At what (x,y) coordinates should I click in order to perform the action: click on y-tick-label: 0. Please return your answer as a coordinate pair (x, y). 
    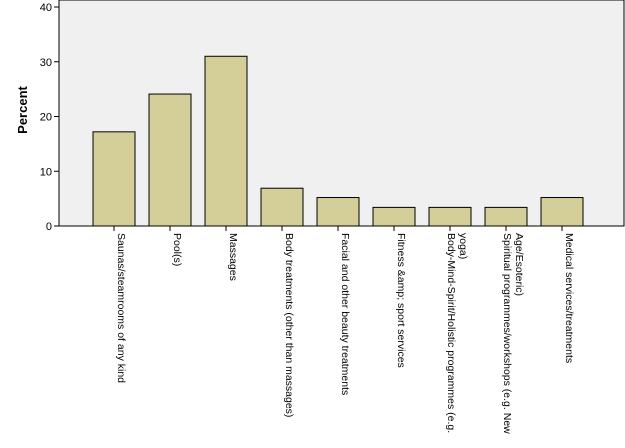
    Looking at the image, I should click on (49, 227).